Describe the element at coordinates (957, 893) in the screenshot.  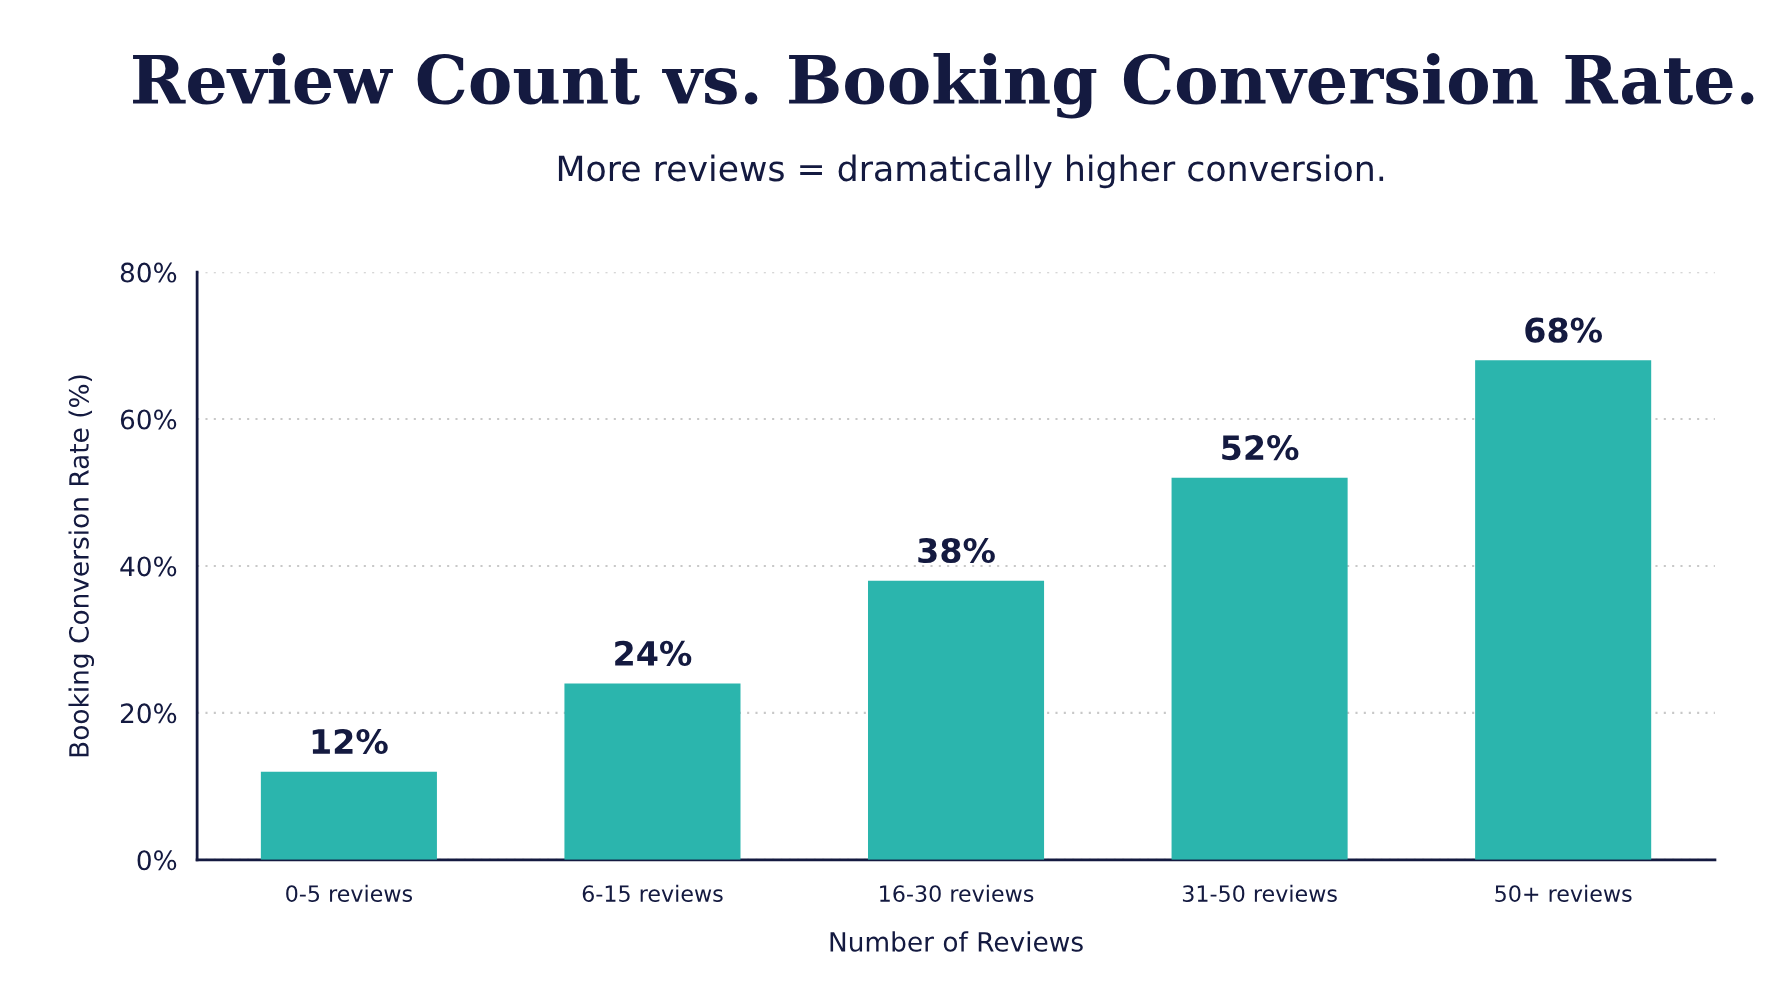
I see `x-tick-label: 16-30 reviews` at that location.